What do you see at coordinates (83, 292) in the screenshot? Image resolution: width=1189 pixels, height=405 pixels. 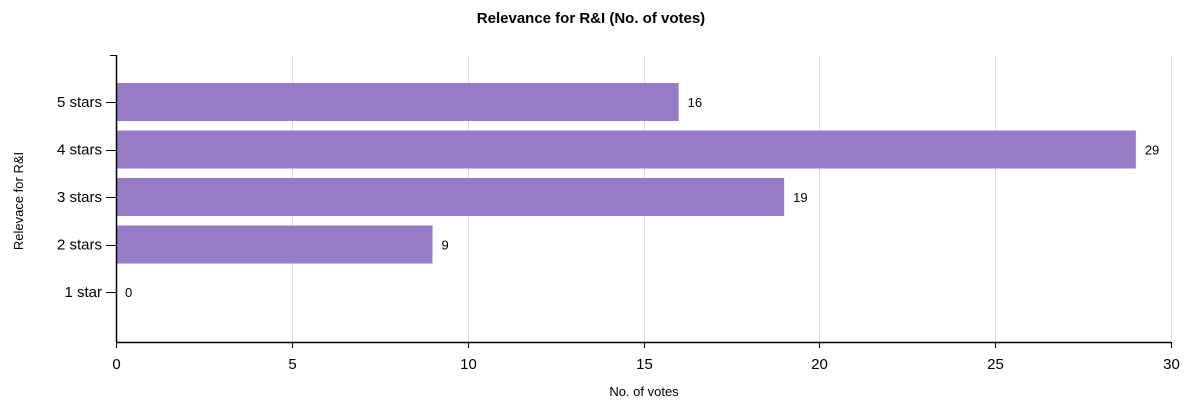 I see `y-tick-label-1-star: 1 star` at bounding box center [83, 292].